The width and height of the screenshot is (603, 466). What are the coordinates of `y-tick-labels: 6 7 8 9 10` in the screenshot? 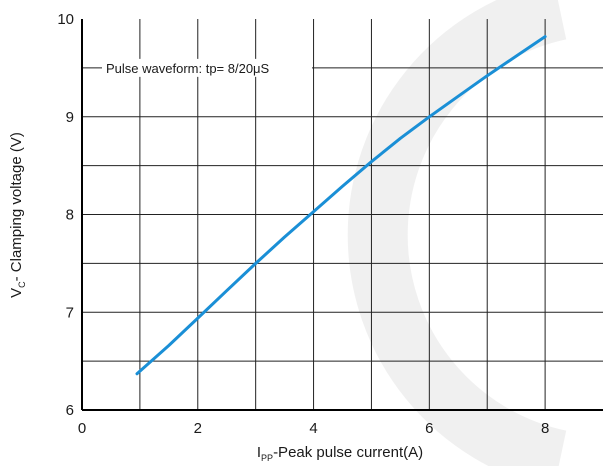 It's located at (65, 215).